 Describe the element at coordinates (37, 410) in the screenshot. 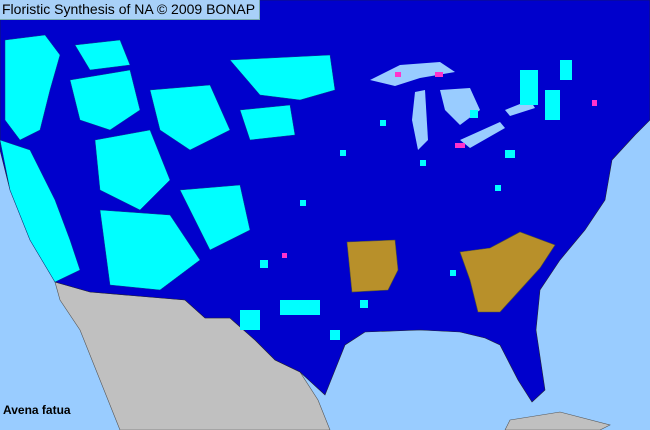

I see `species-label: Avena fatua` at that location.